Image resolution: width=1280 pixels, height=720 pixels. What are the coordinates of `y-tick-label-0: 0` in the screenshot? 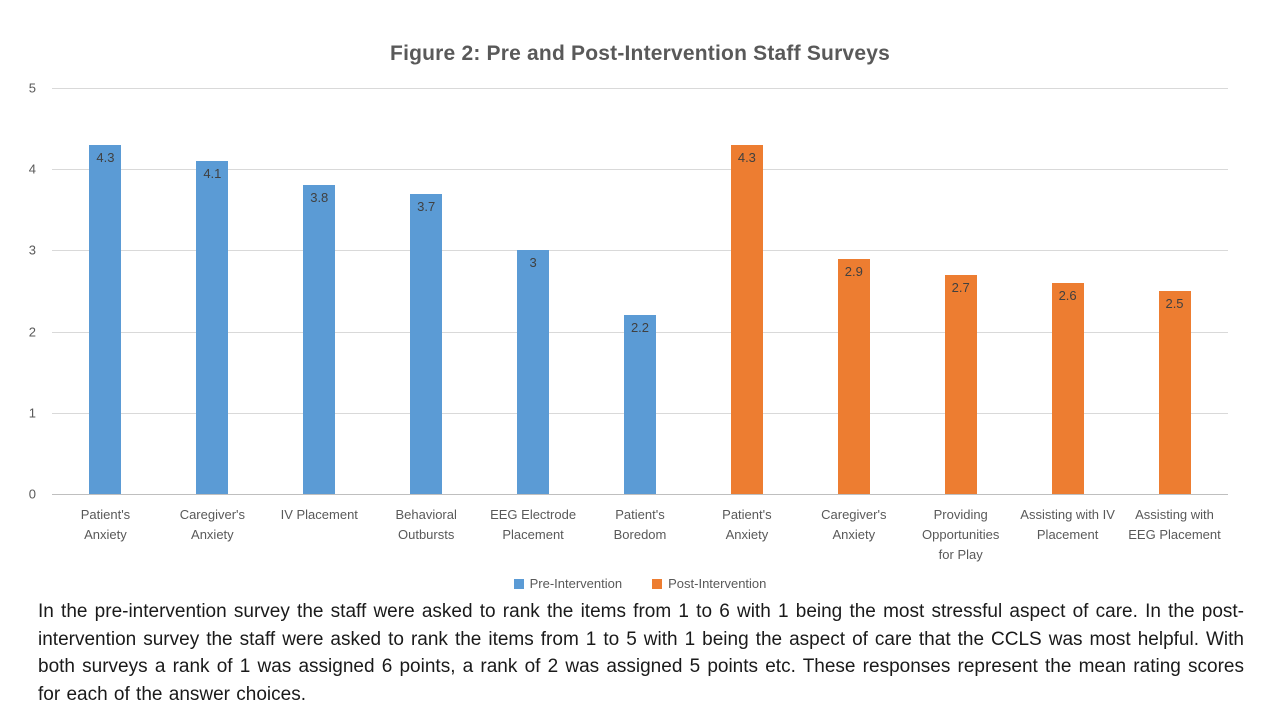 It's located at (32, 494).